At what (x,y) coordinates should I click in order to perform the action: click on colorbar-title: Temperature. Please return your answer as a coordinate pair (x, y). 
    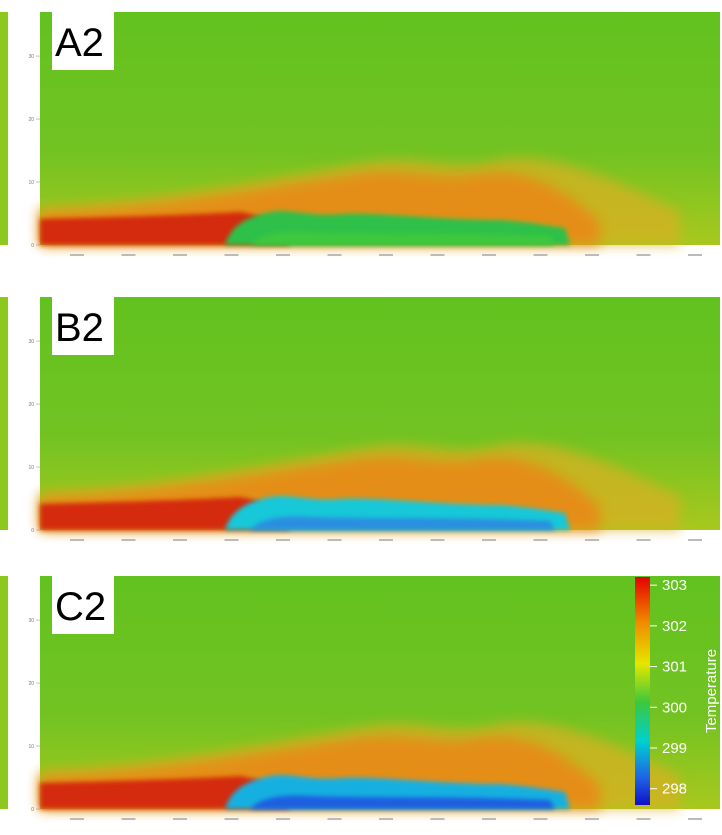
    Looking at the image, I should click on (711, 691).